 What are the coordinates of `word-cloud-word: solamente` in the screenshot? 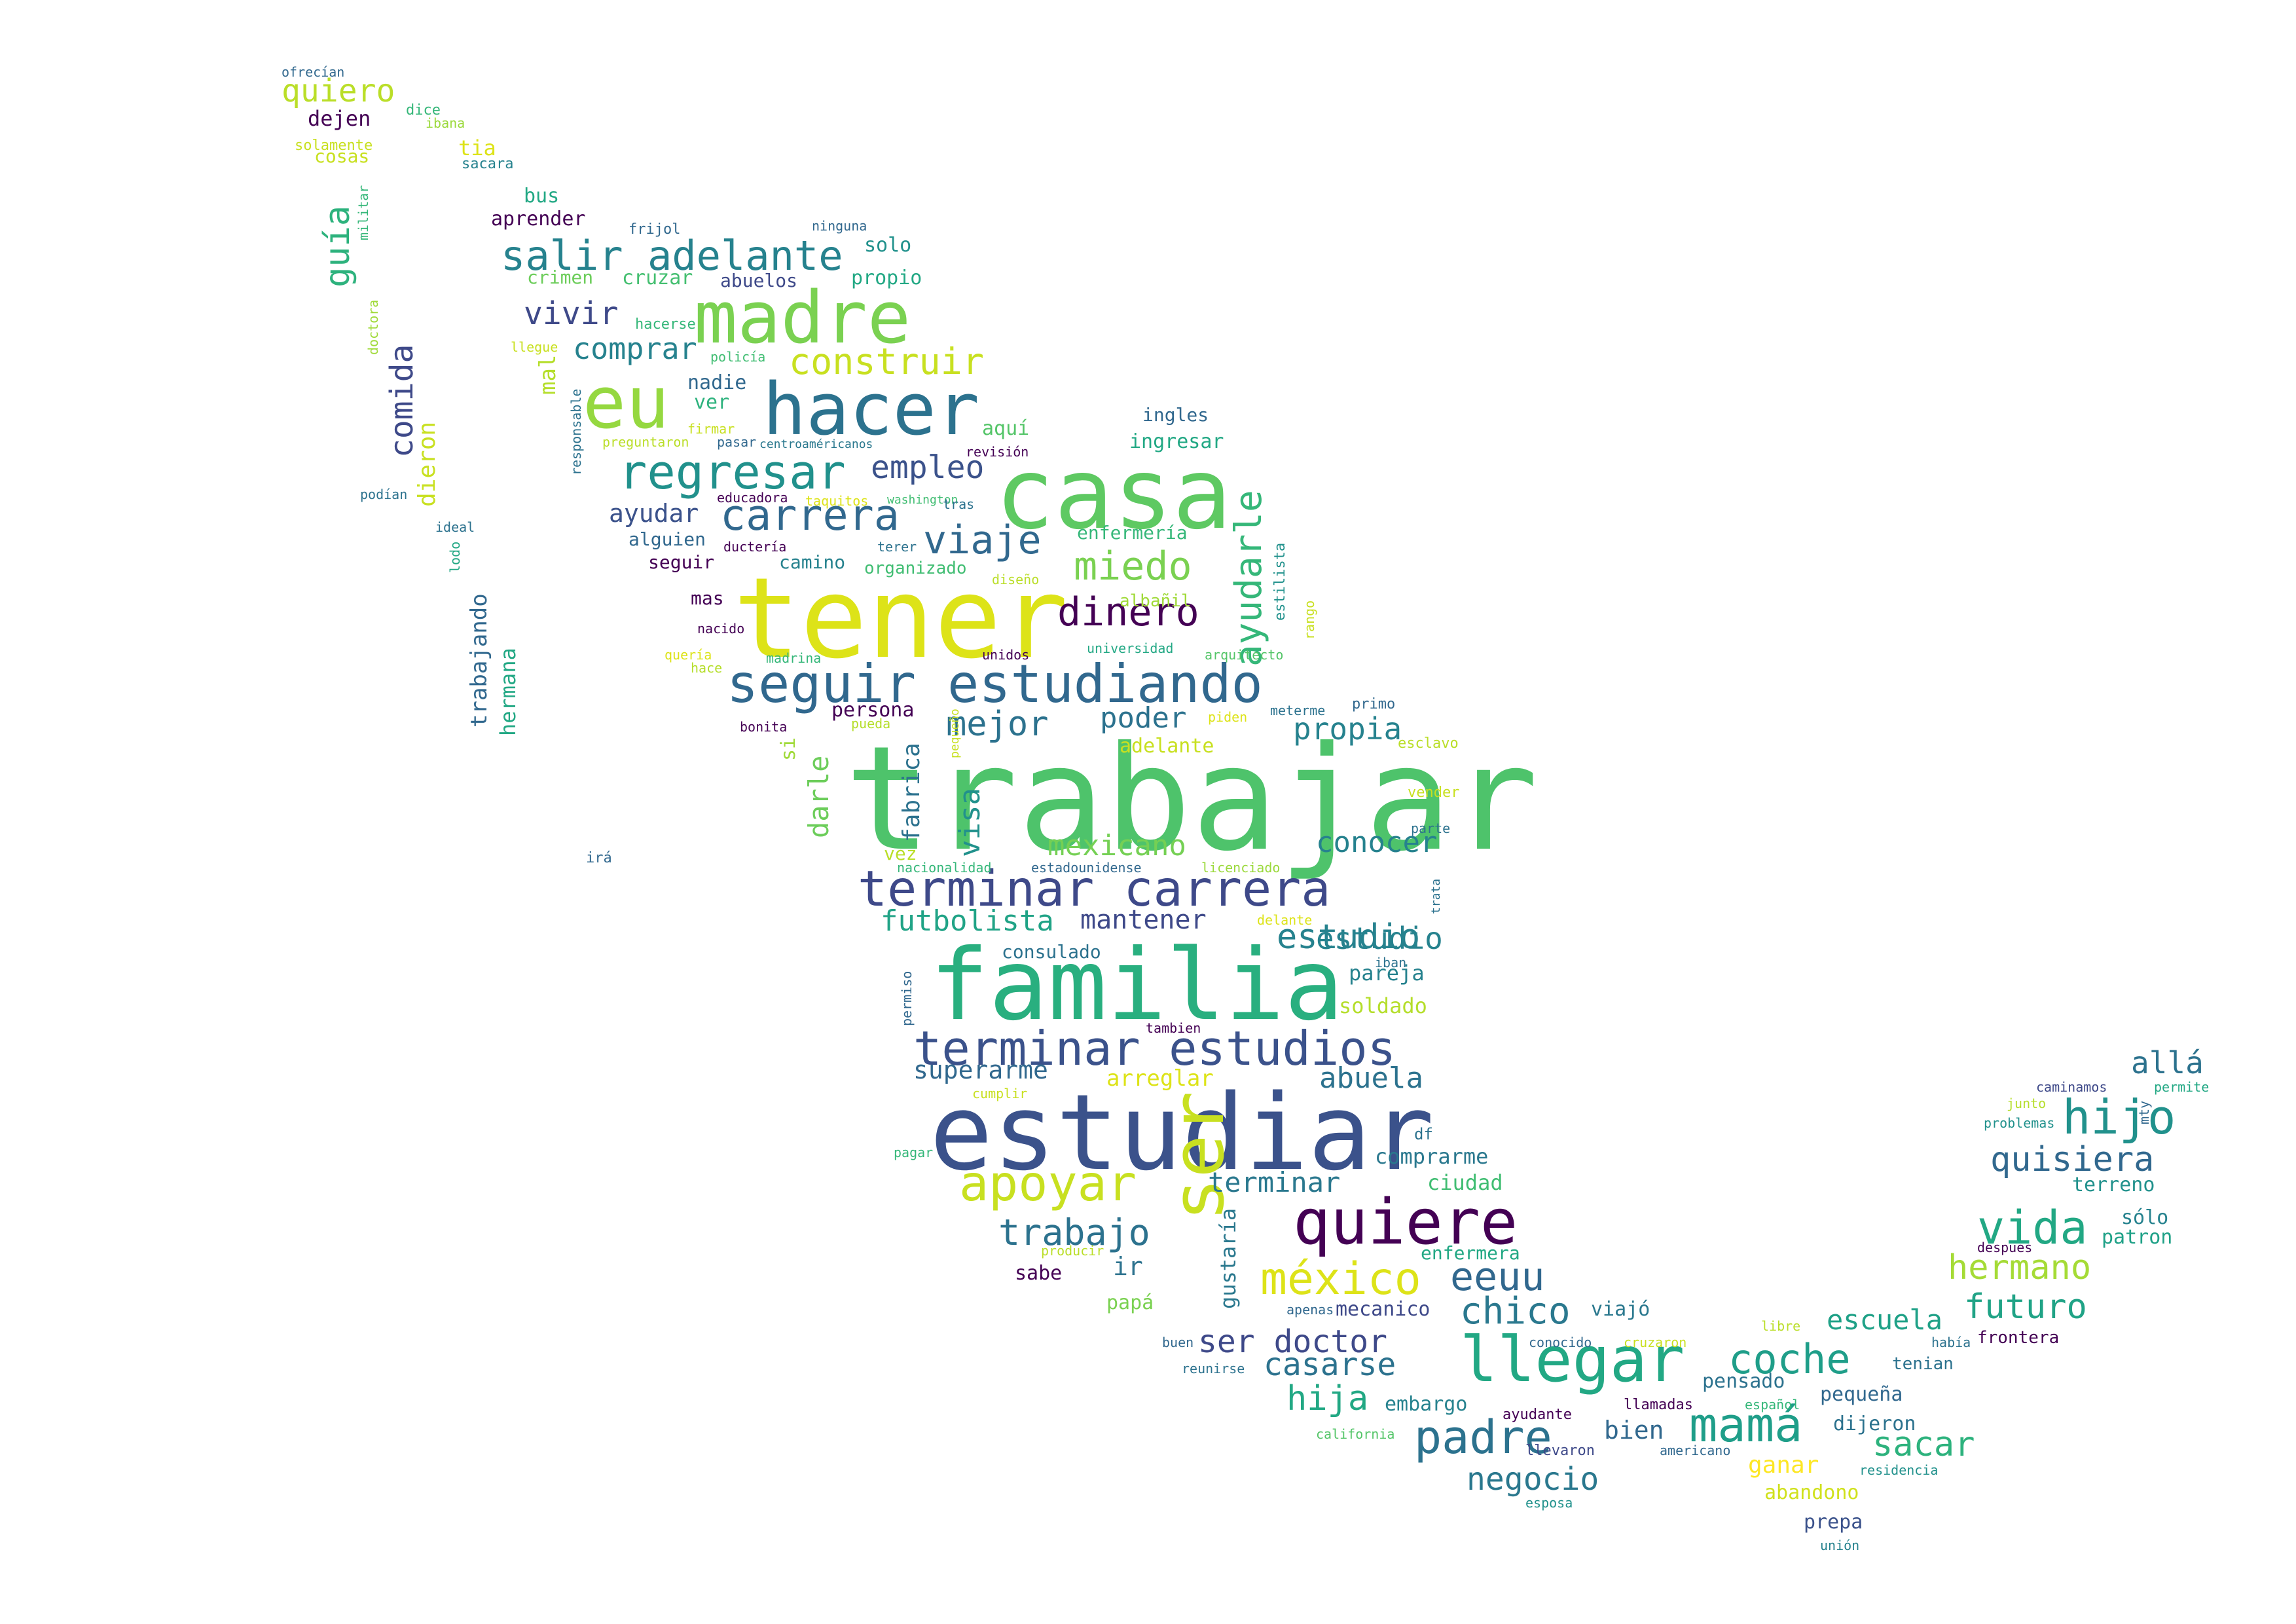 It's located at (334, 146).